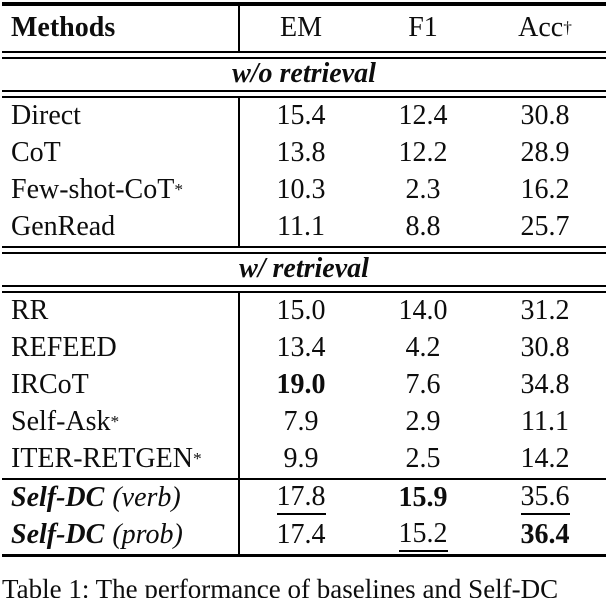 The image size is (608, 598). Describe the element at coordinates (545, 534) in the screenshot. I see `acc-cell: 36.4` at that location.